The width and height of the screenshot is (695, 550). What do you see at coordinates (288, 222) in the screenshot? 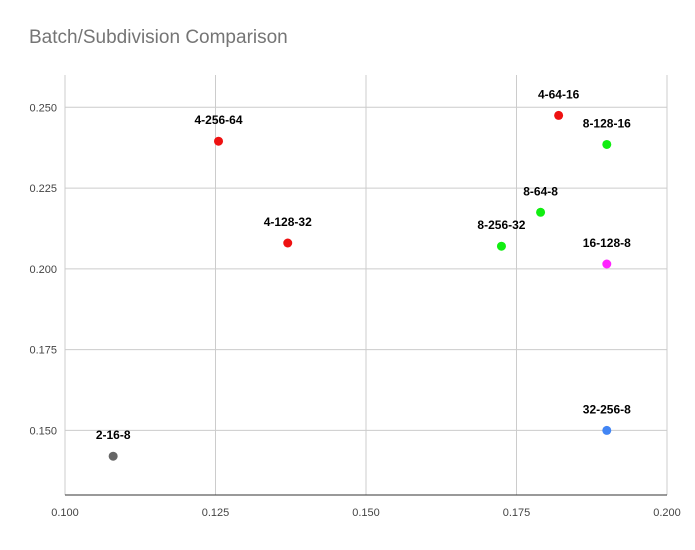
I see `data-label: 4-128-32` at bounding box center [288, 222].